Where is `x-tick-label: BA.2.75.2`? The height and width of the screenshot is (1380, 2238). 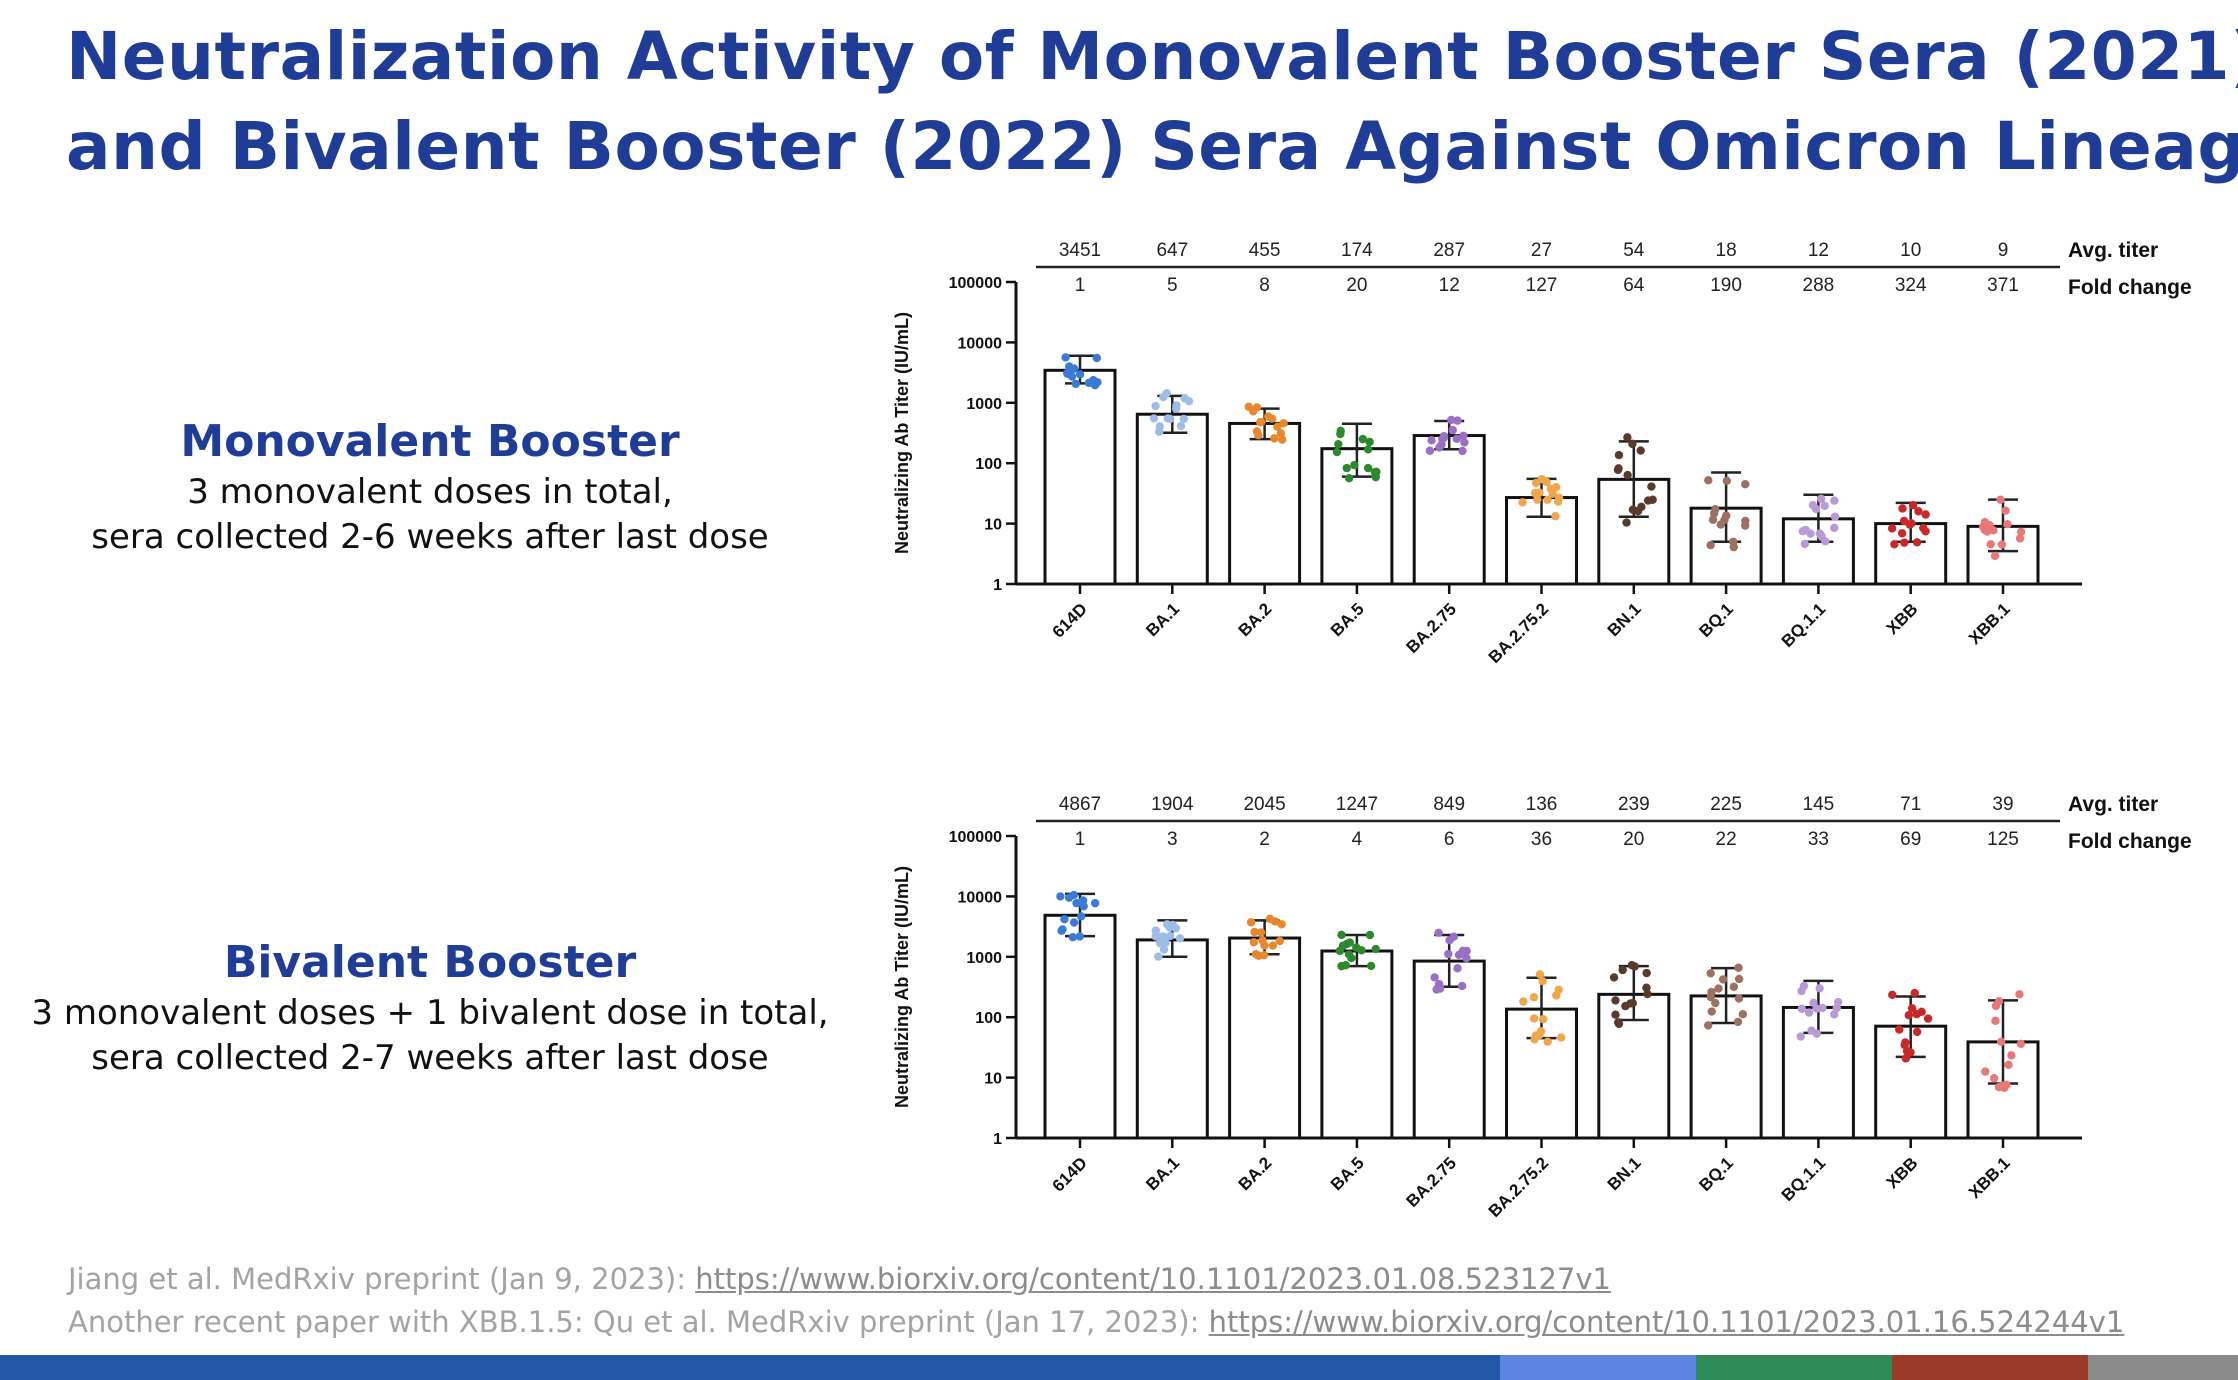 x-tick-label: BA.2.75.2 is located at coordinates (1519, 1187).